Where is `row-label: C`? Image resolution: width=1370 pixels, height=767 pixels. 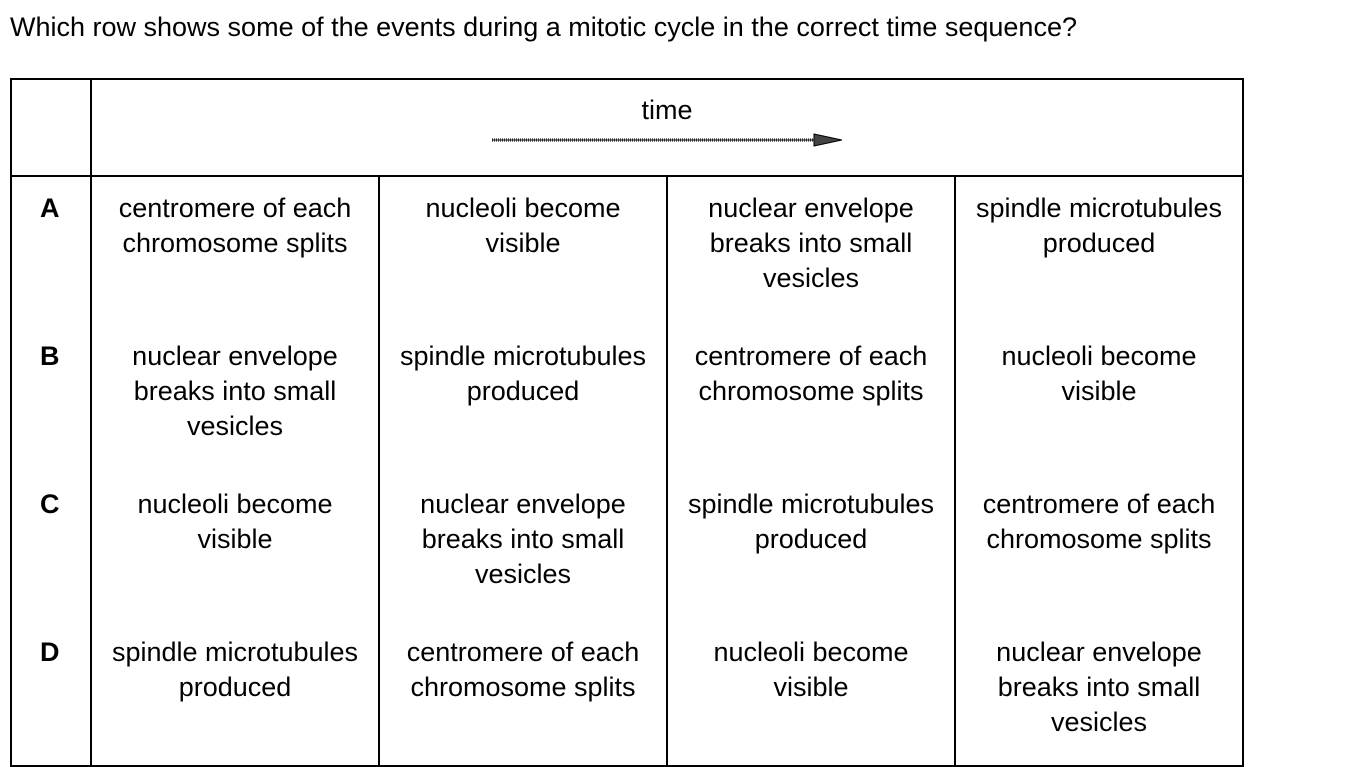
row-label: C is located at coordinates (51, 547).